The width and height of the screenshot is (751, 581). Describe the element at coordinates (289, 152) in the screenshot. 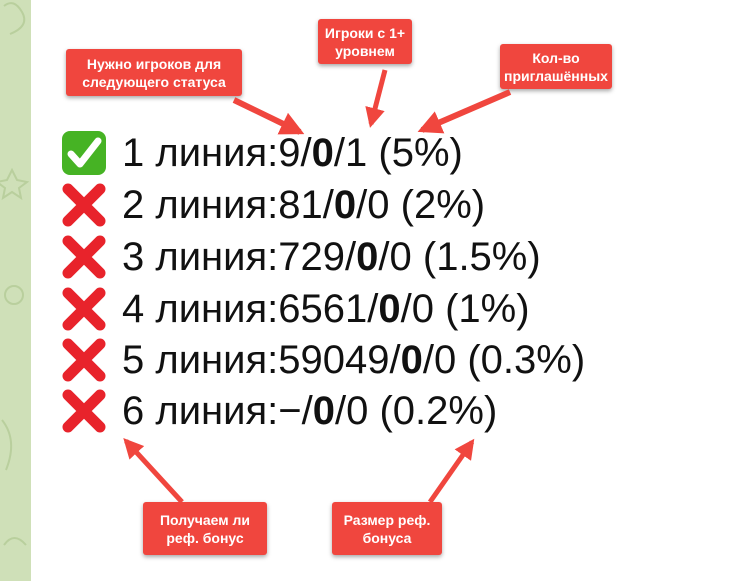

I see `needed-value: 9` at that location.